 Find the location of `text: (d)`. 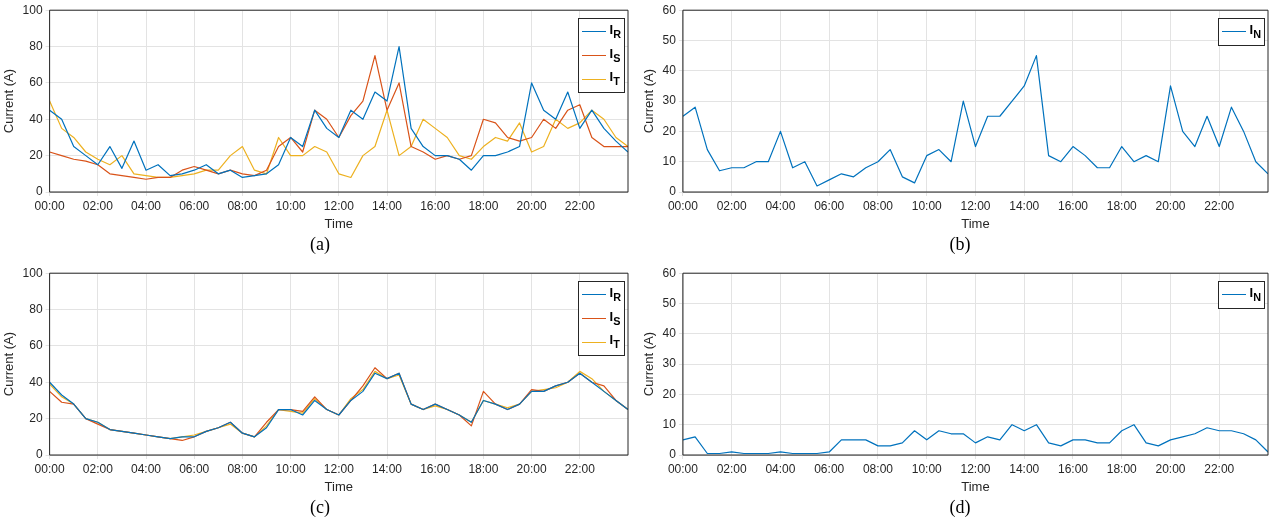

text: (d) is located at coordinates (960, 507).